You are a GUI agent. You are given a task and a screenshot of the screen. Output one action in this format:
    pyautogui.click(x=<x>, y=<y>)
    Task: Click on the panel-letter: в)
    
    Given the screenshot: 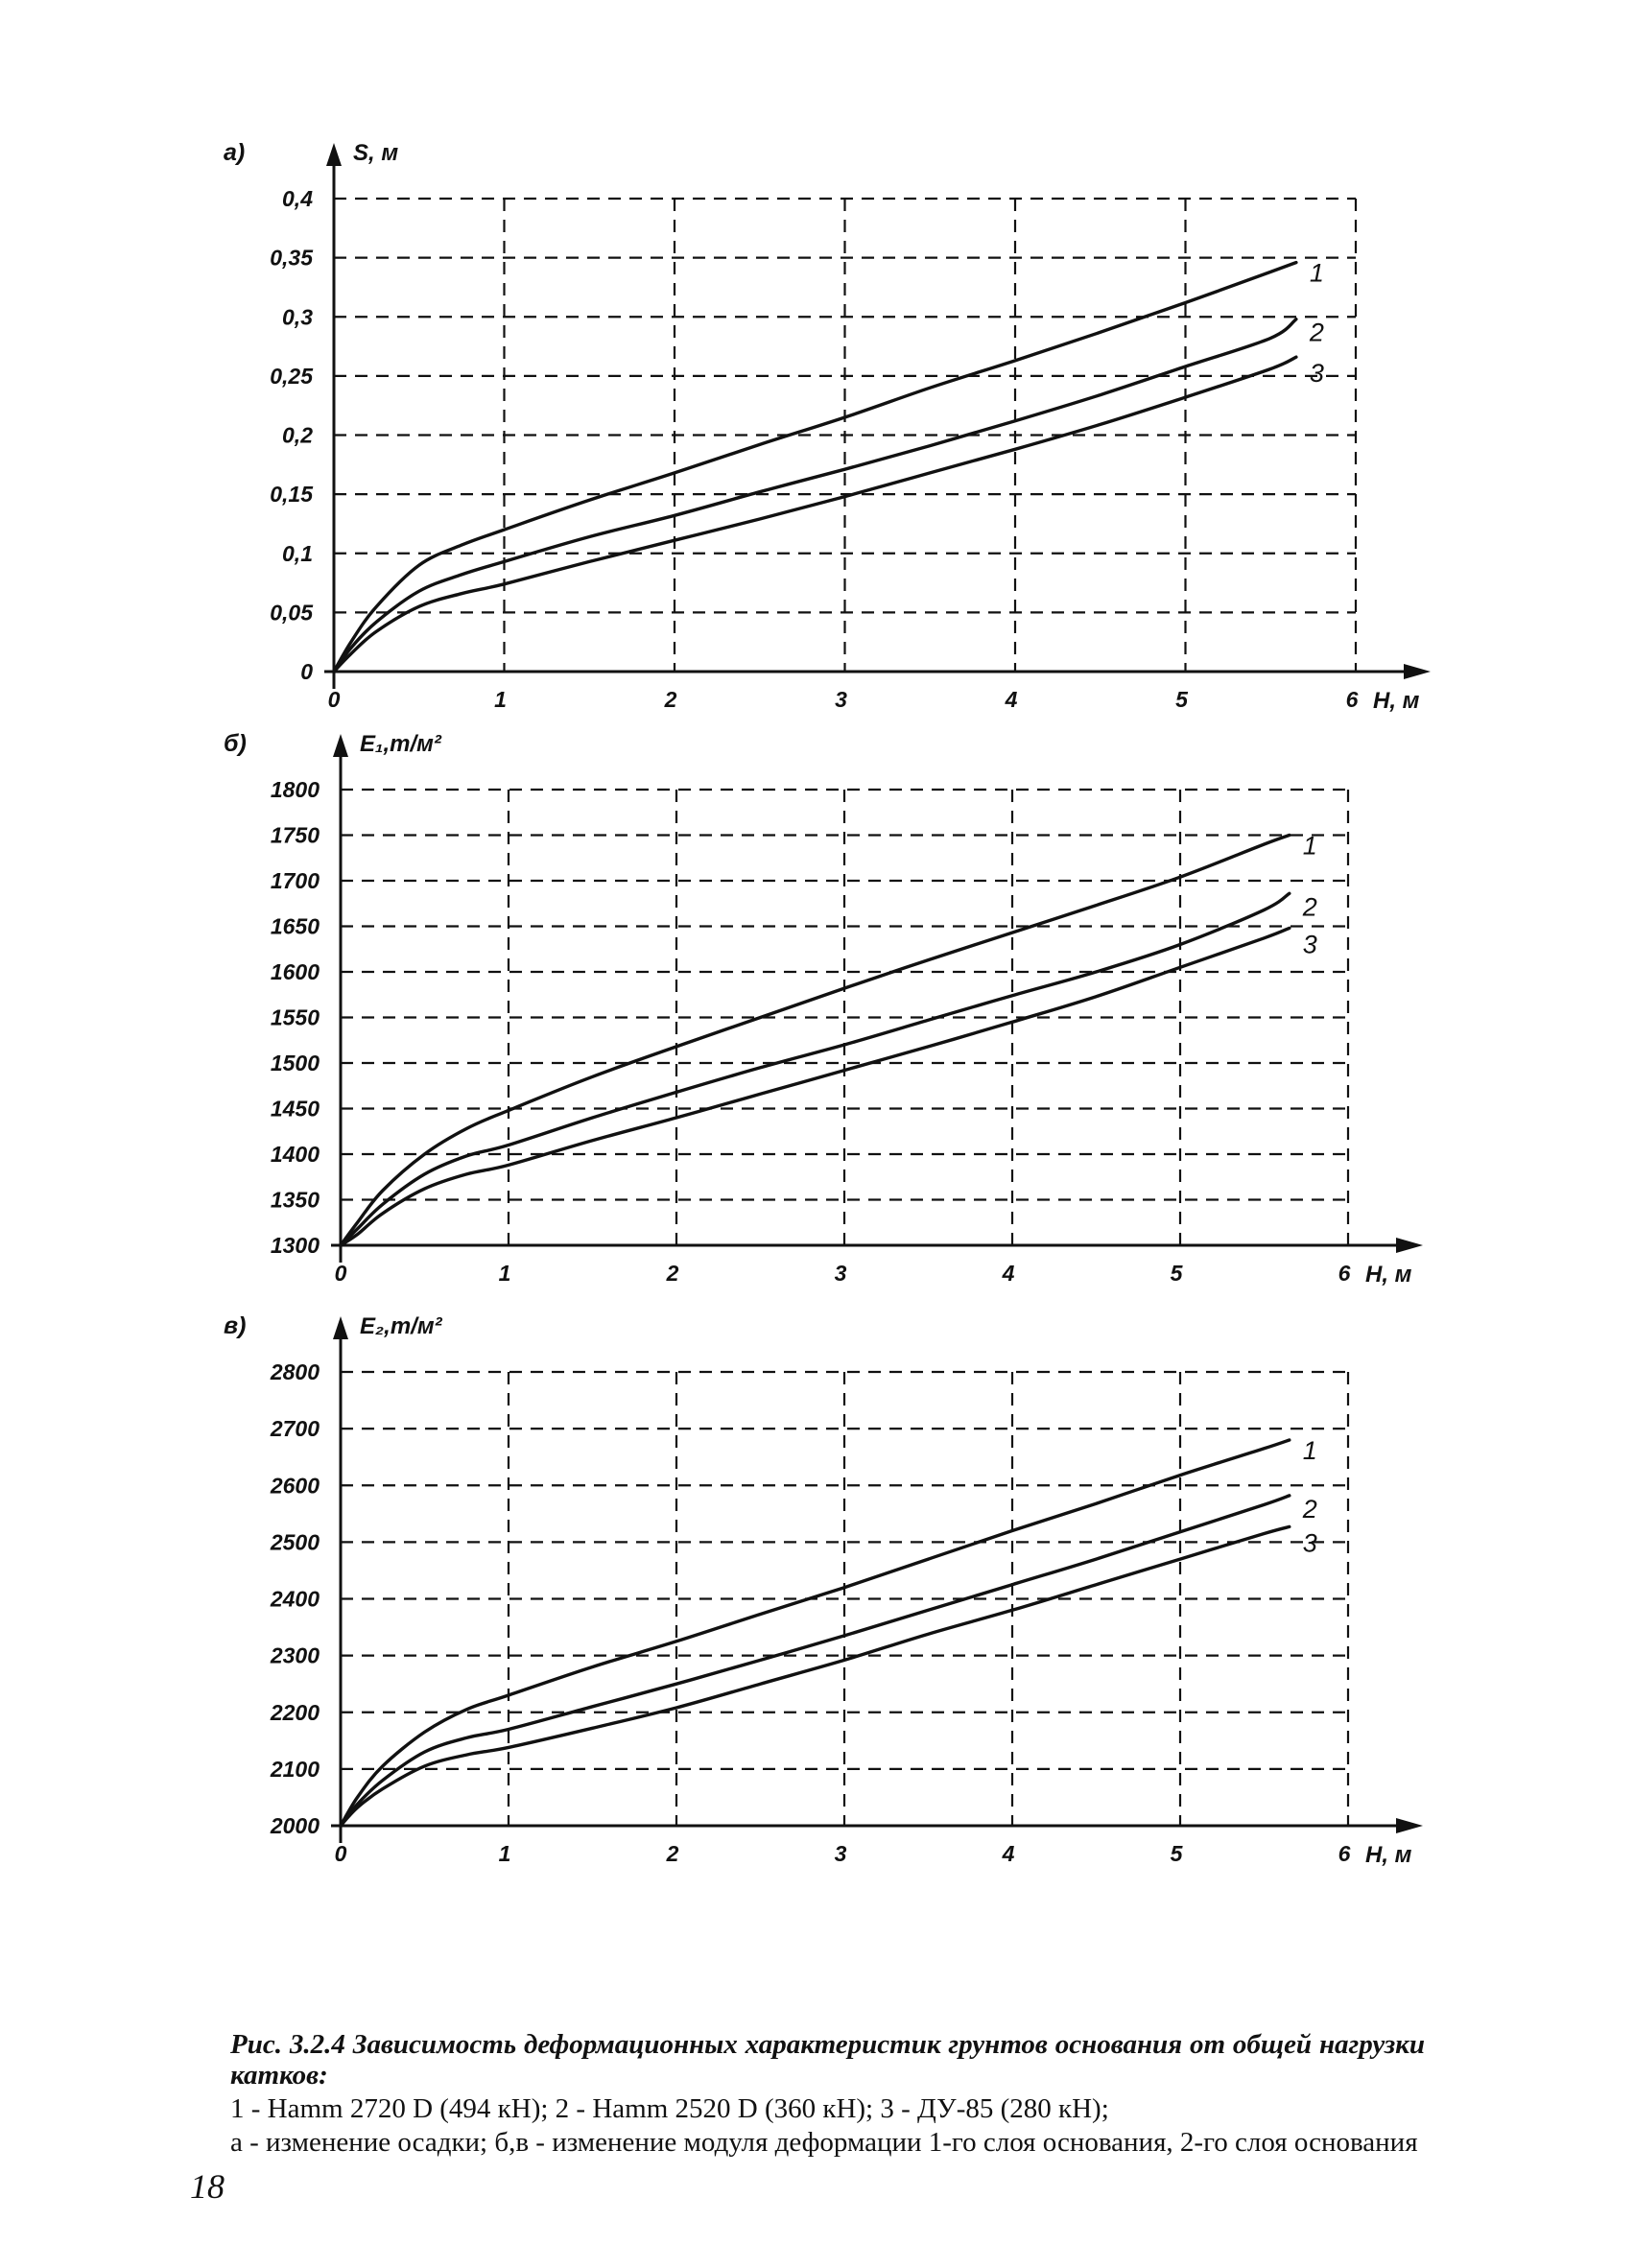 What is the action you would take?
    pyautogui.click(x=235, y=1325)
    